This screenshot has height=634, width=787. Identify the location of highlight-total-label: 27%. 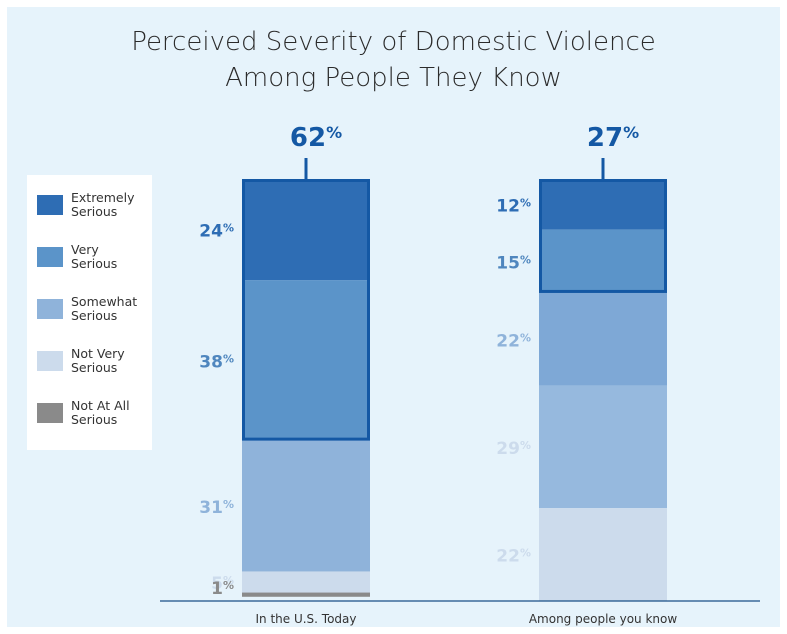
(613, 138).